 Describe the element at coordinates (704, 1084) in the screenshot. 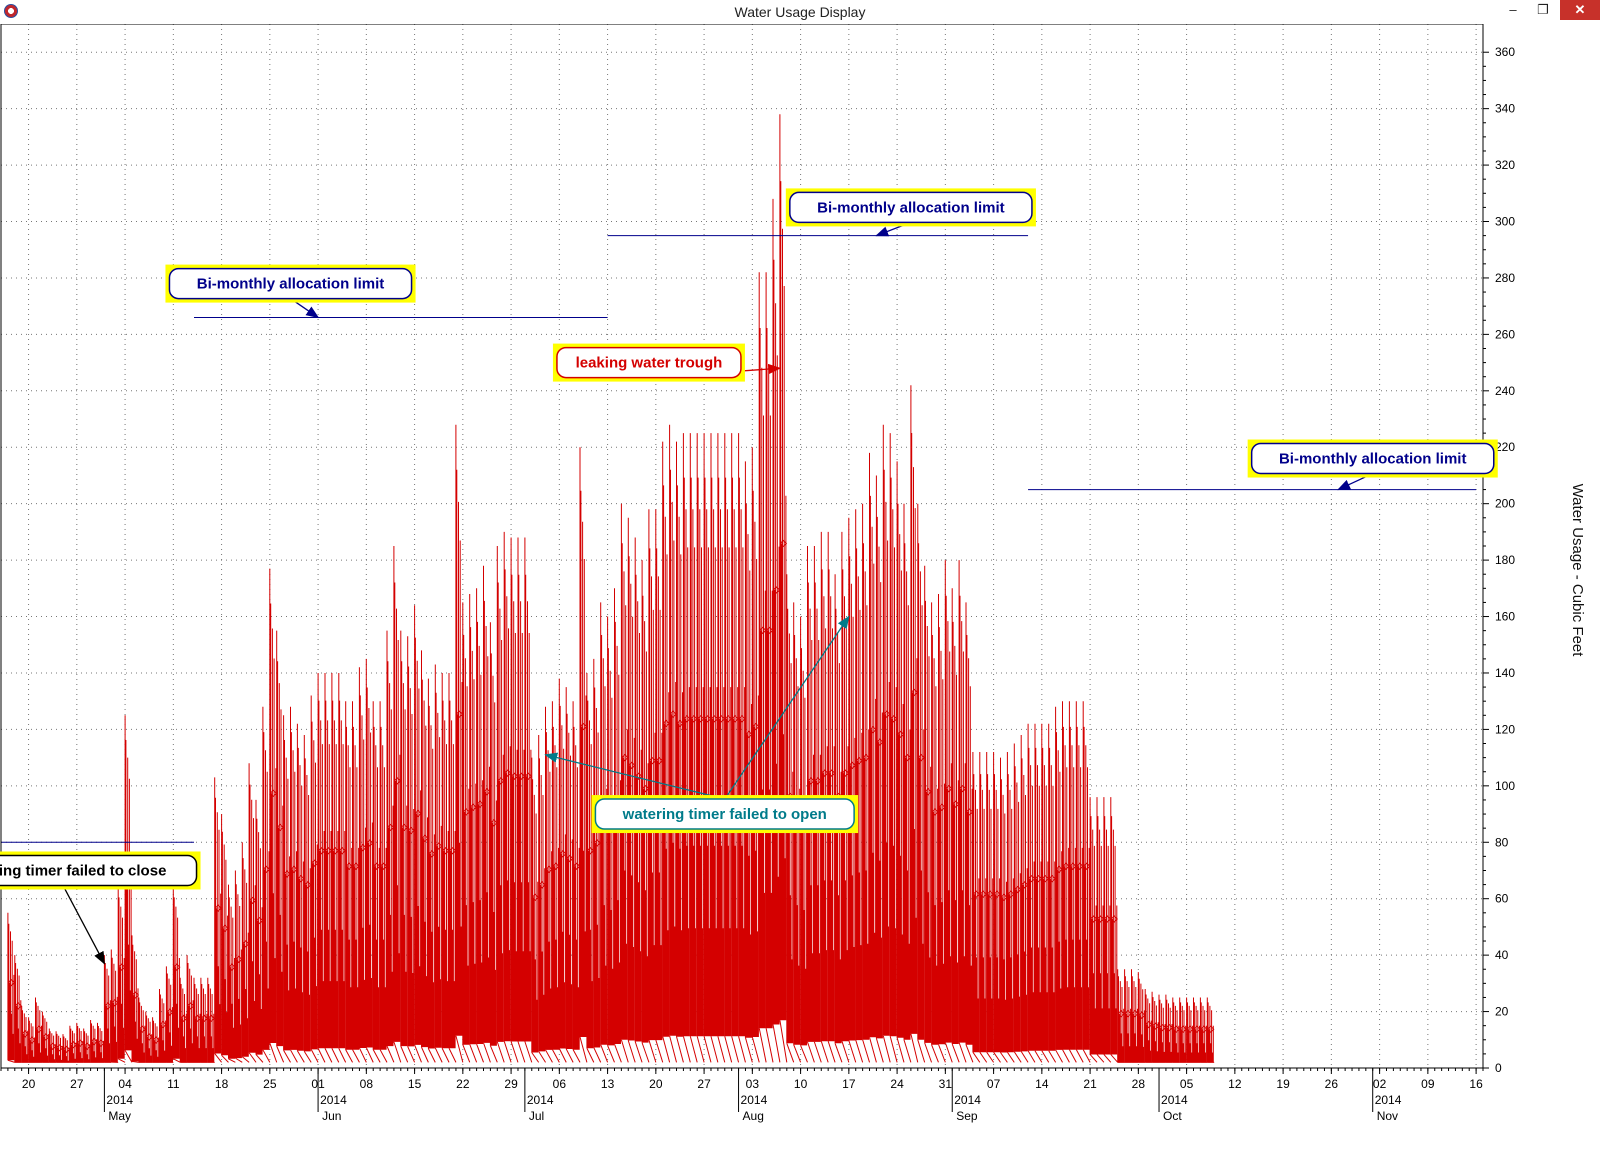

I see `x-tick-label: 27` at that location.